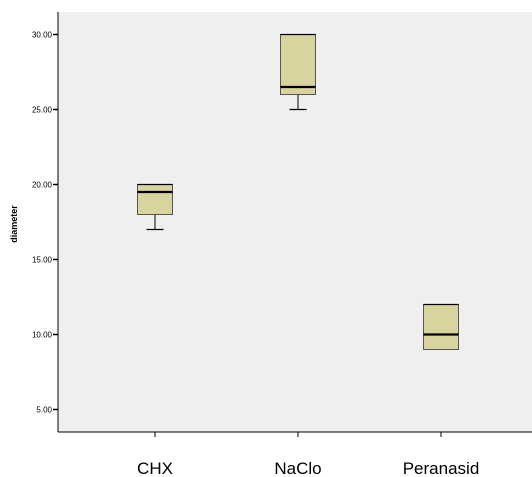  Describe the element at coordinates (45, 223) in the screenshot. I see `y-ticks: 5.00 10.00 15.00 20.00 25.00 30.00` at that location.